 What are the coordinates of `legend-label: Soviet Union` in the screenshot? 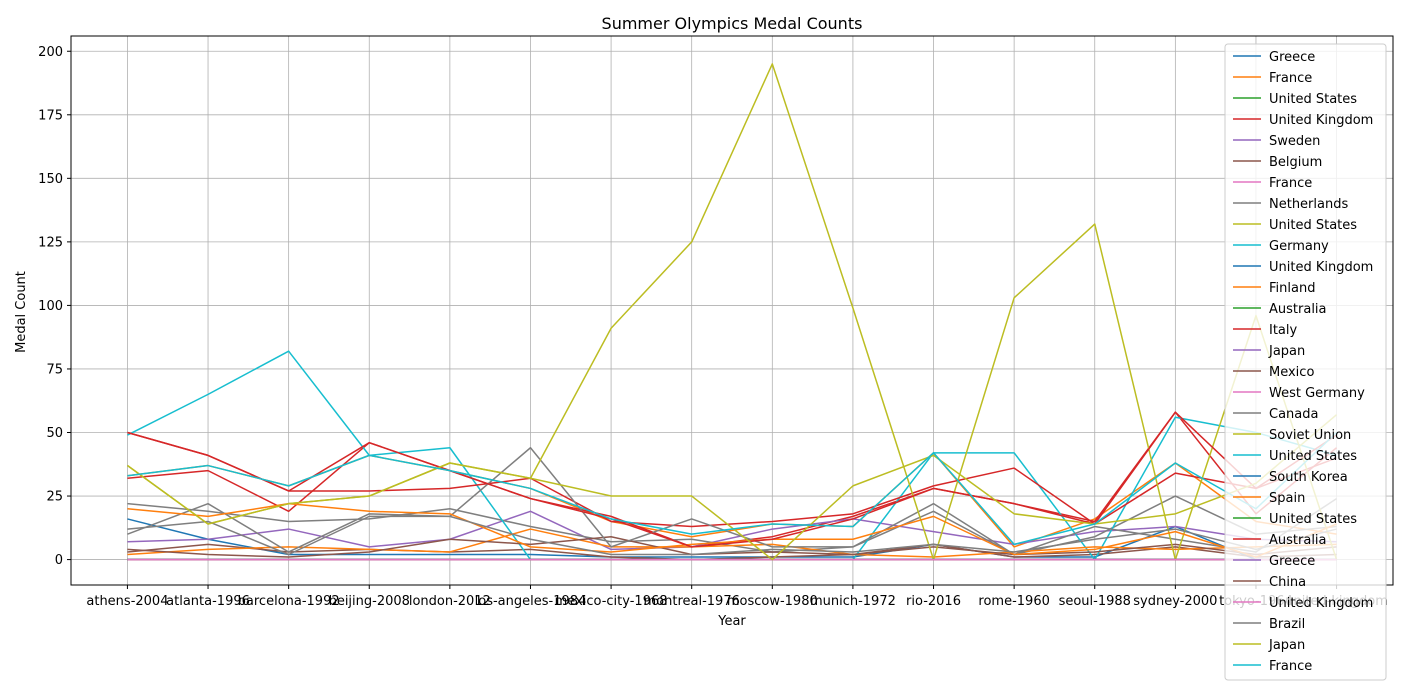 It's located at (1310, 435).